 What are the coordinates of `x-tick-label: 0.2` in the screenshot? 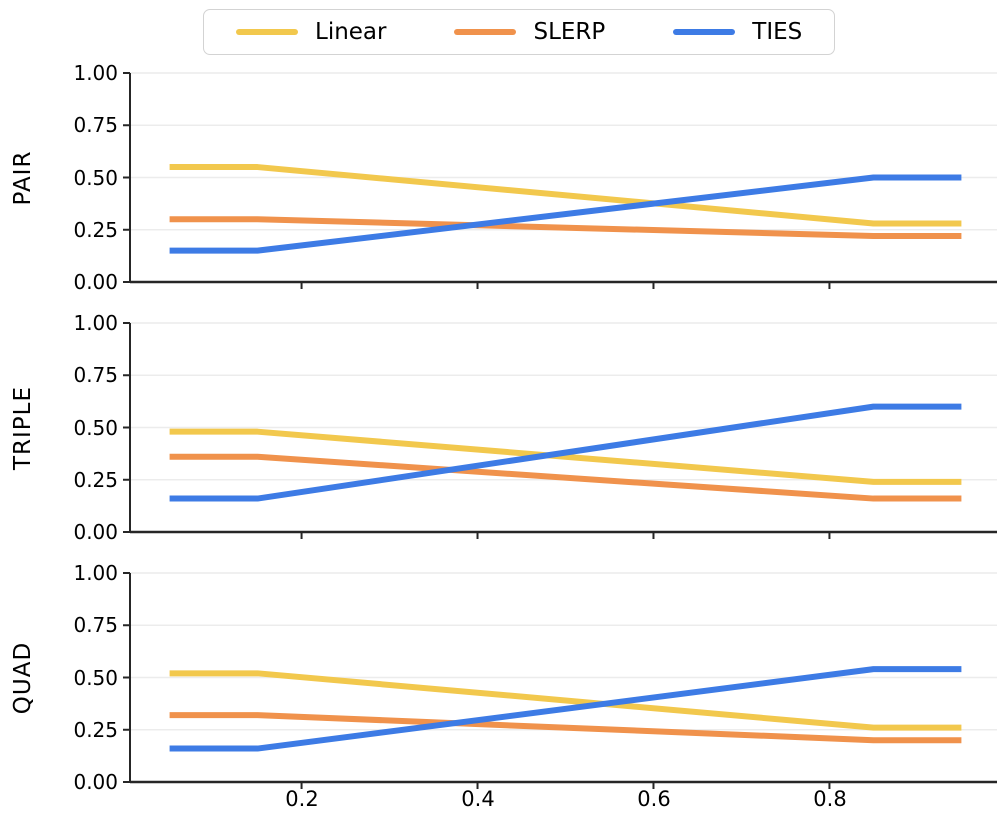 It's located at (302, 799).